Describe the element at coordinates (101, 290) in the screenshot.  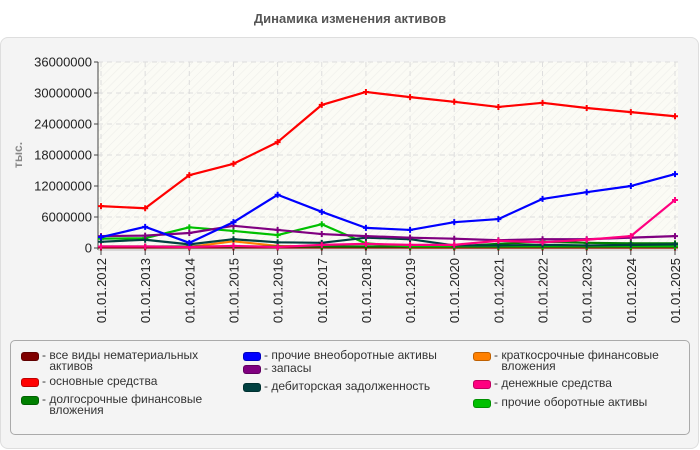
I see `svg-text: 01.01.2012` at that location.